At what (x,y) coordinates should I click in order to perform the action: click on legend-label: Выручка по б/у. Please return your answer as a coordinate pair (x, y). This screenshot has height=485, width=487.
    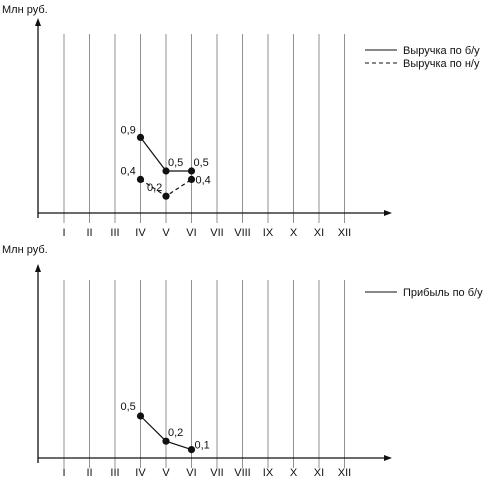
    Looking at the image, I should click on (441, 51).